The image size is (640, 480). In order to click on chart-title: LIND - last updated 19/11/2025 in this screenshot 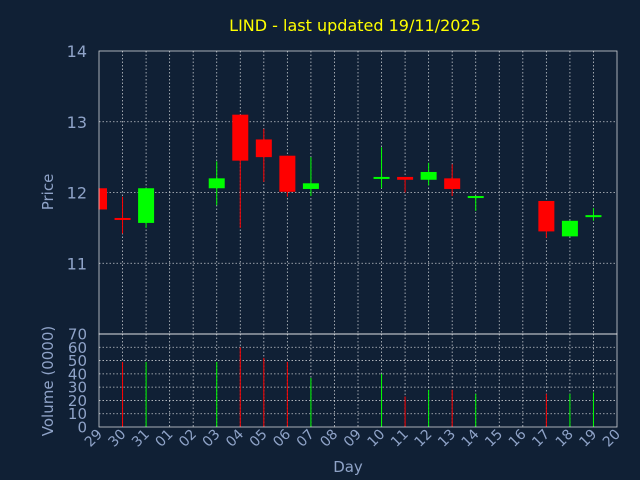, I will do `click(355, 25)`.